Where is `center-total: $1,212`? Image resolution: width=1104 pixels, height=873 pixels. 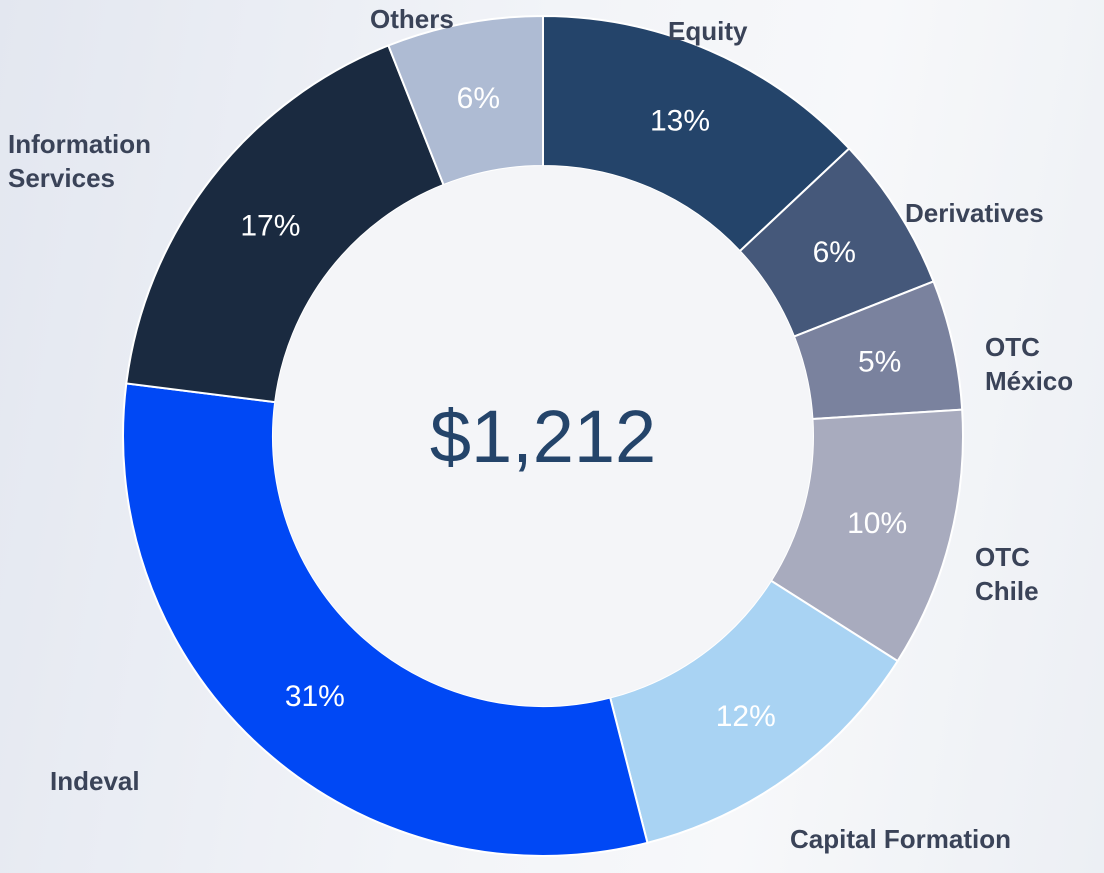 center-total: $1,212 is located at coordinates (543, 436).